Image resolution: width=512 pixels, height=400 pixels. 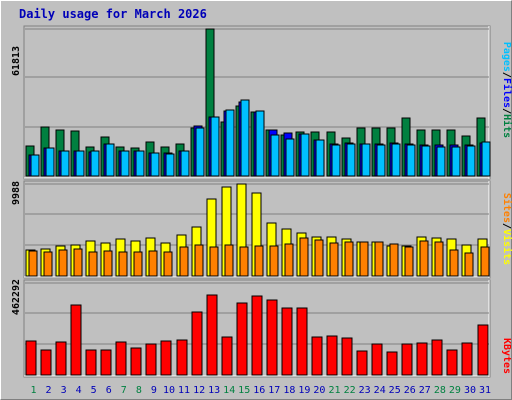 I want to click on x-tick-label-1: 1, so click(x=33, y=390).